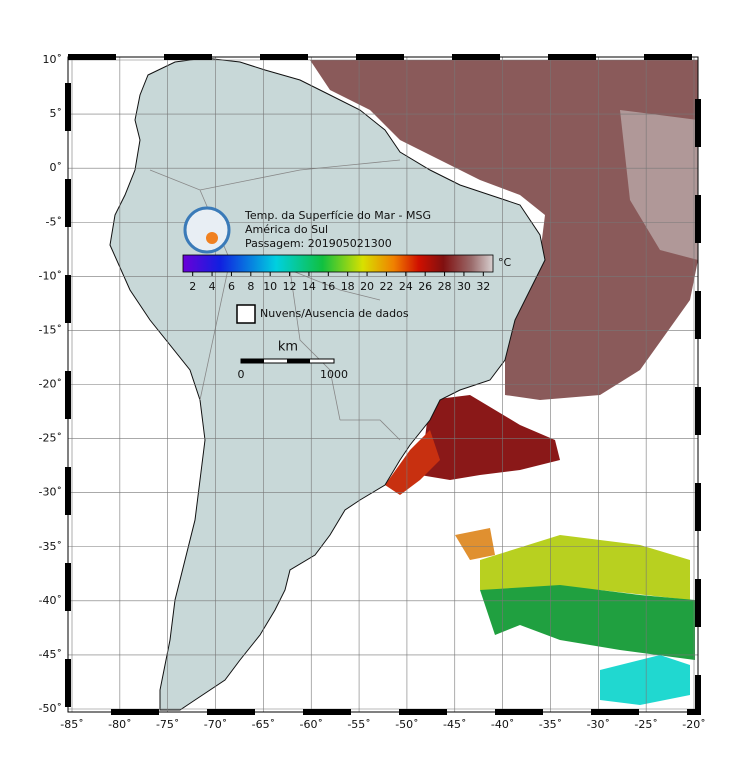 The height and width of the screenshot is (781, 741). Describe the element at coordinates (334, 313) in the screenshot. I see `legend-label: Nuvens/Ausencia de dados` at that location.